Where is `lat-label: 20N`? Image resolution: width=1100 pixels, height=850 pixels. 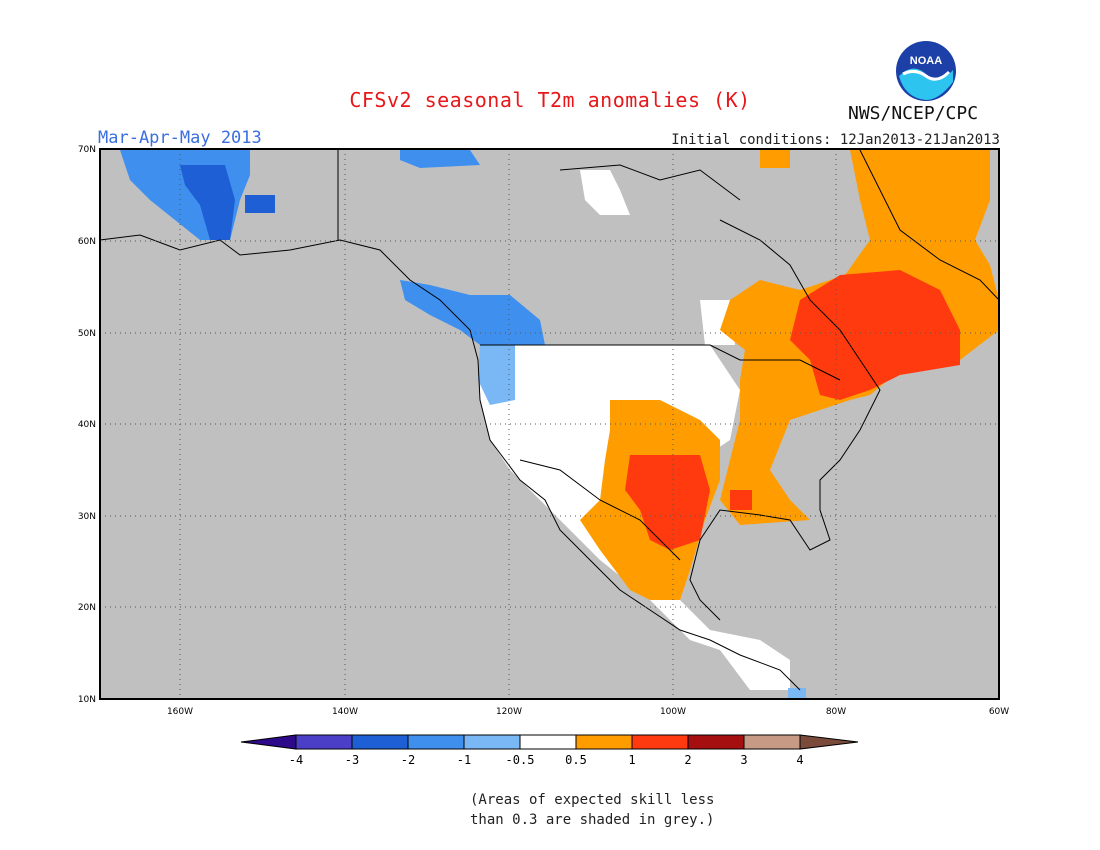
lat-label: 20N is located at coordinates (87, 608).